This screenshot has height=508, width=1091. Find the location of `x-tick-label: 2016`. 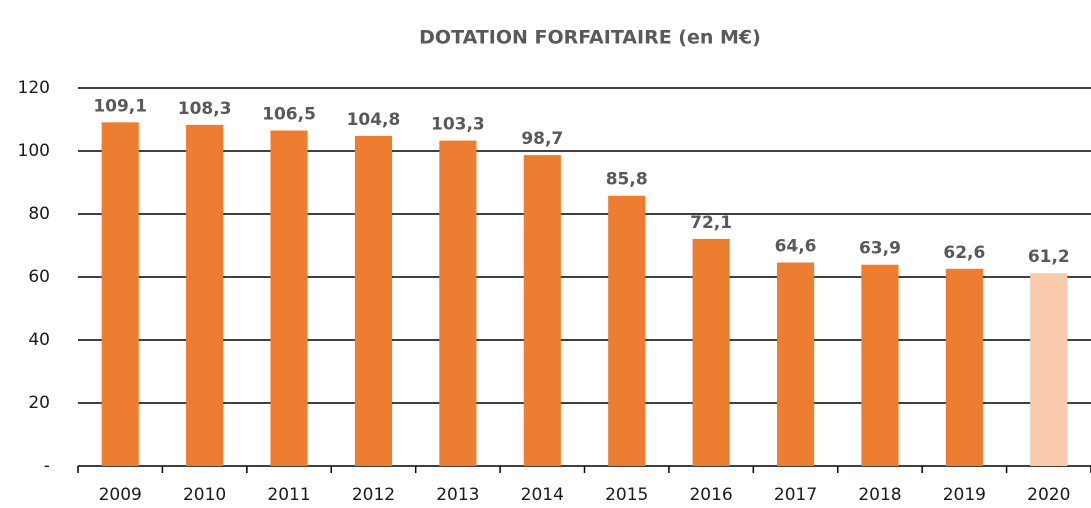

x-tick-label: 2016 is located at coordinates (710, 495).